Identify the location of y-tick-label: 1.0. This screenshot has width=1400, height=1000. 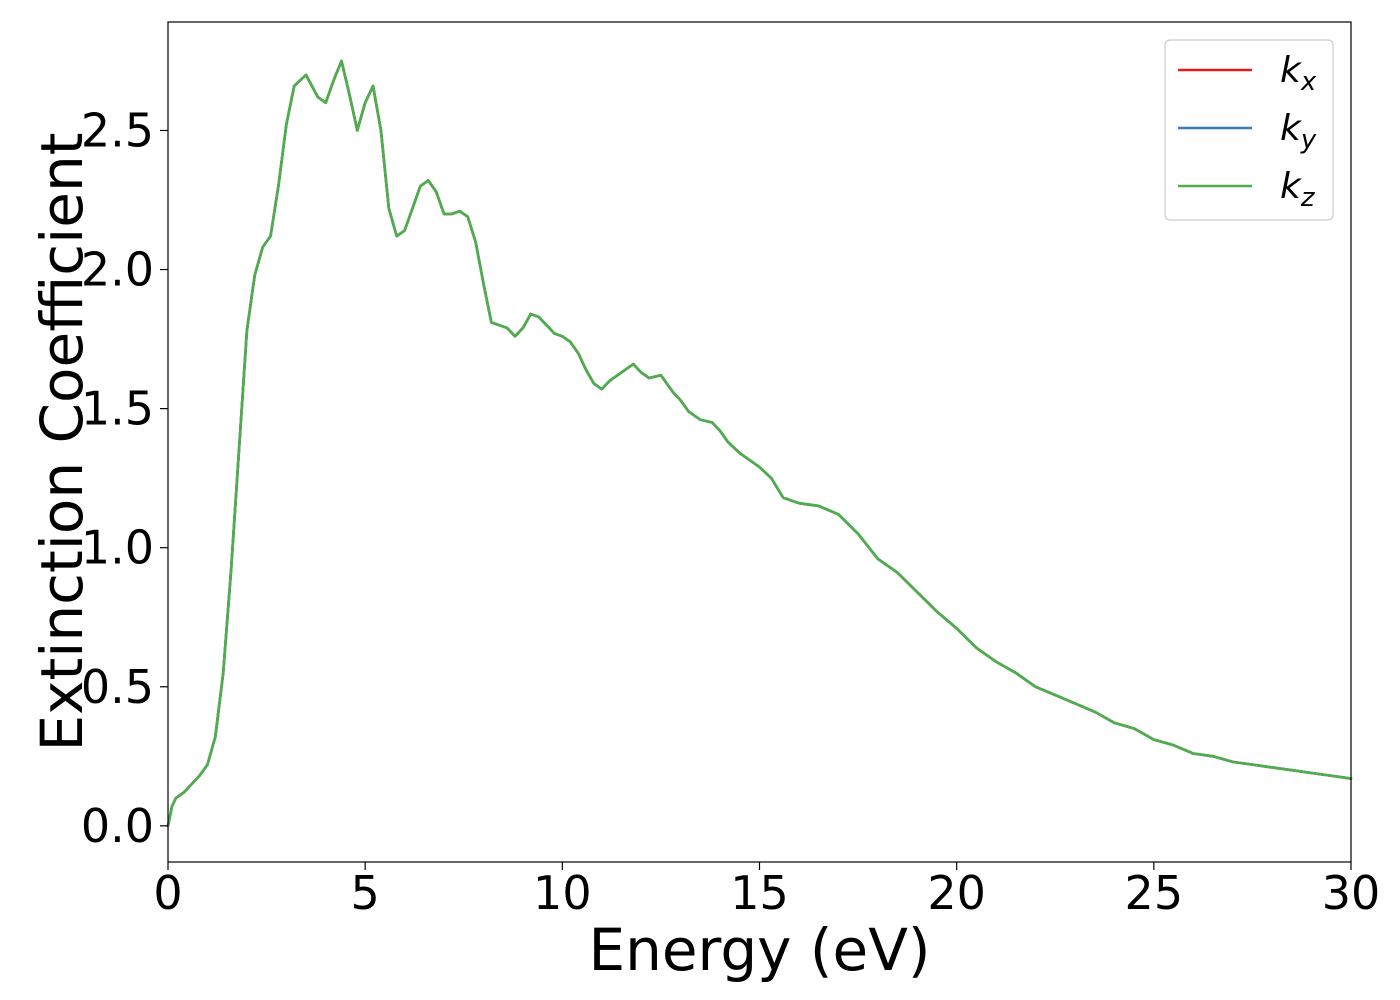
(117, 548).